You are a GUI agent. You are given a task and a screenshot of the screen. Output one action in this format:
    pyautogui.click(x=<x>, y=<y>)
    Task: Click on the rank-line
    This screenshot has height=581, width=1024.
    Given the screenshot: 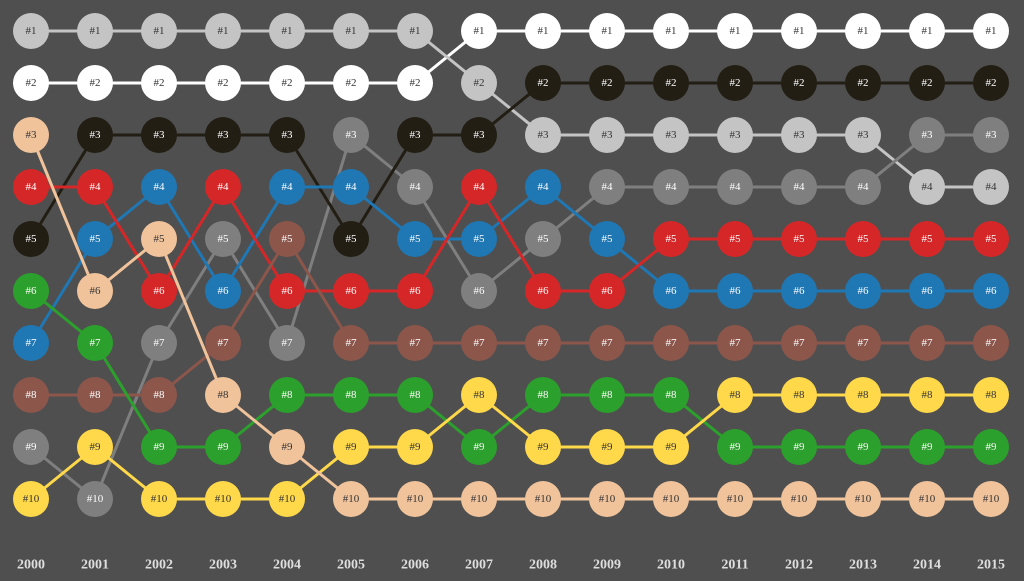 What is the action you would take?
    pyautogui.click(x=511, y=57)
    